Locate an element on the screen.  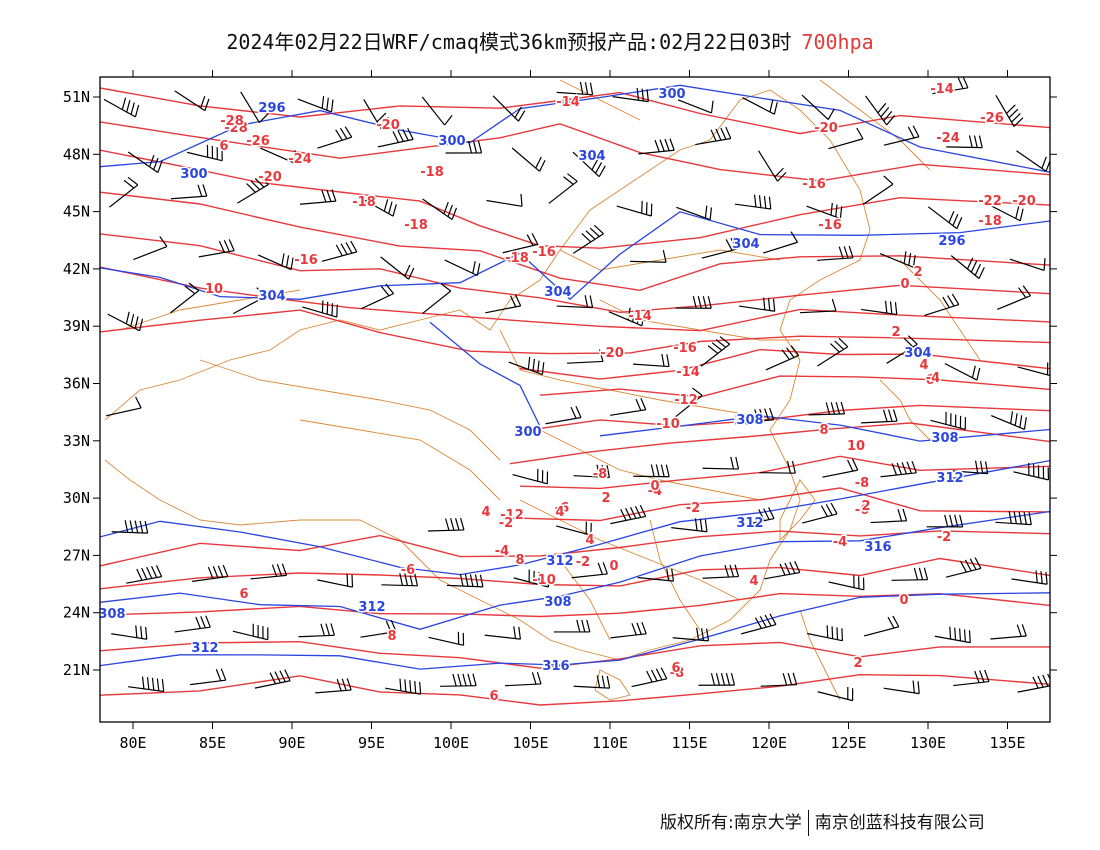
copyright-footer: 版权所有:南京大学 南京创蓝科技有限公司 is located at coordinates (822, 822).